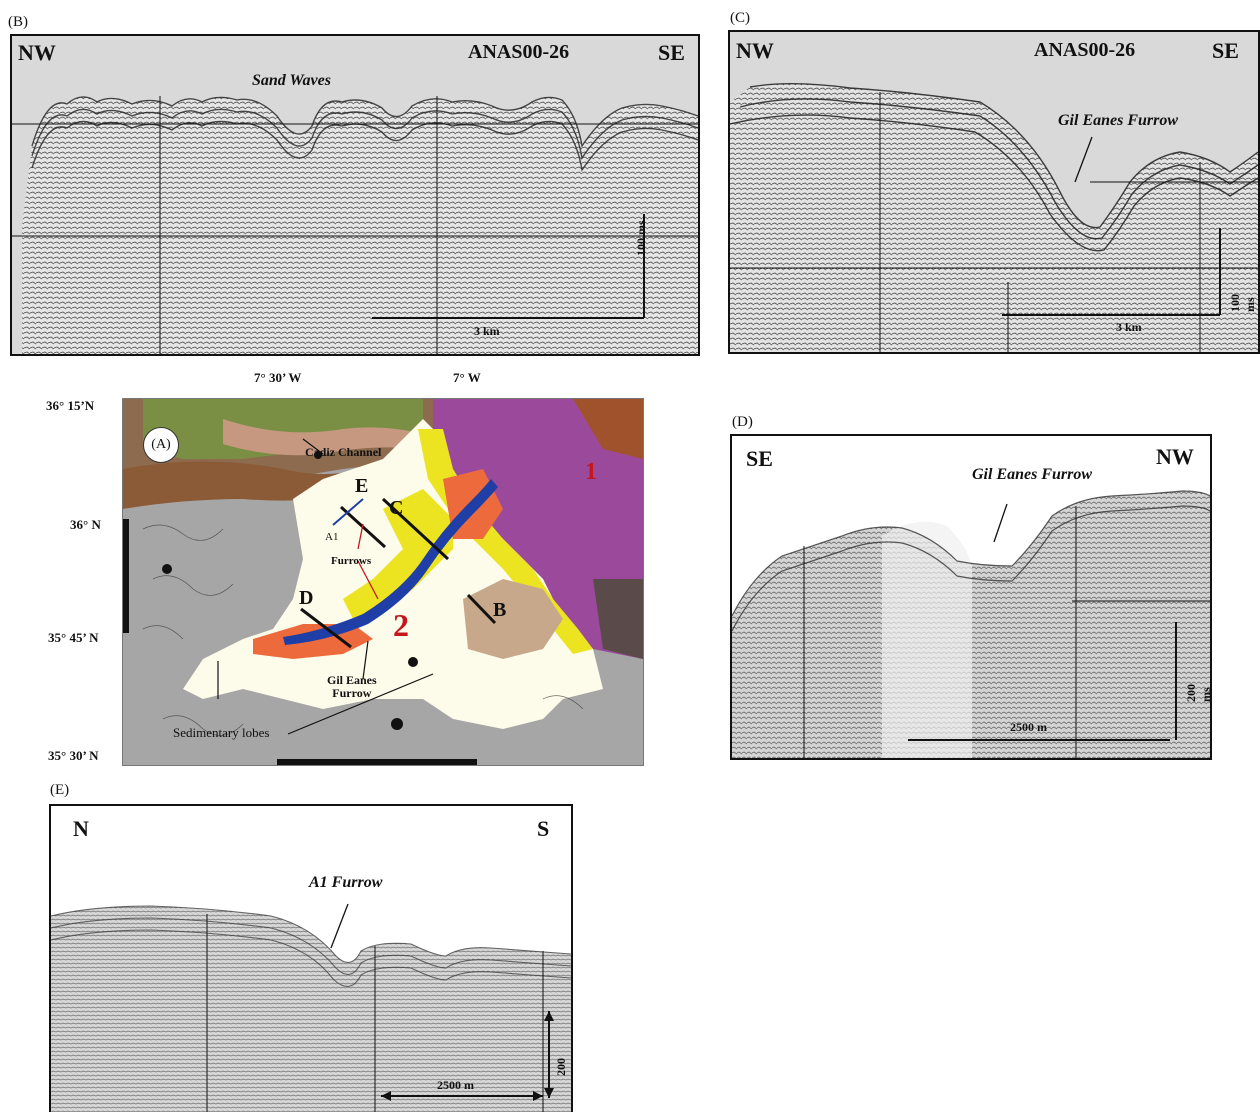  What do you see at coordinates (37, 52) in the screenshot?
I see `panel-b-left-direction: NW` at bounding box center [37, 52].